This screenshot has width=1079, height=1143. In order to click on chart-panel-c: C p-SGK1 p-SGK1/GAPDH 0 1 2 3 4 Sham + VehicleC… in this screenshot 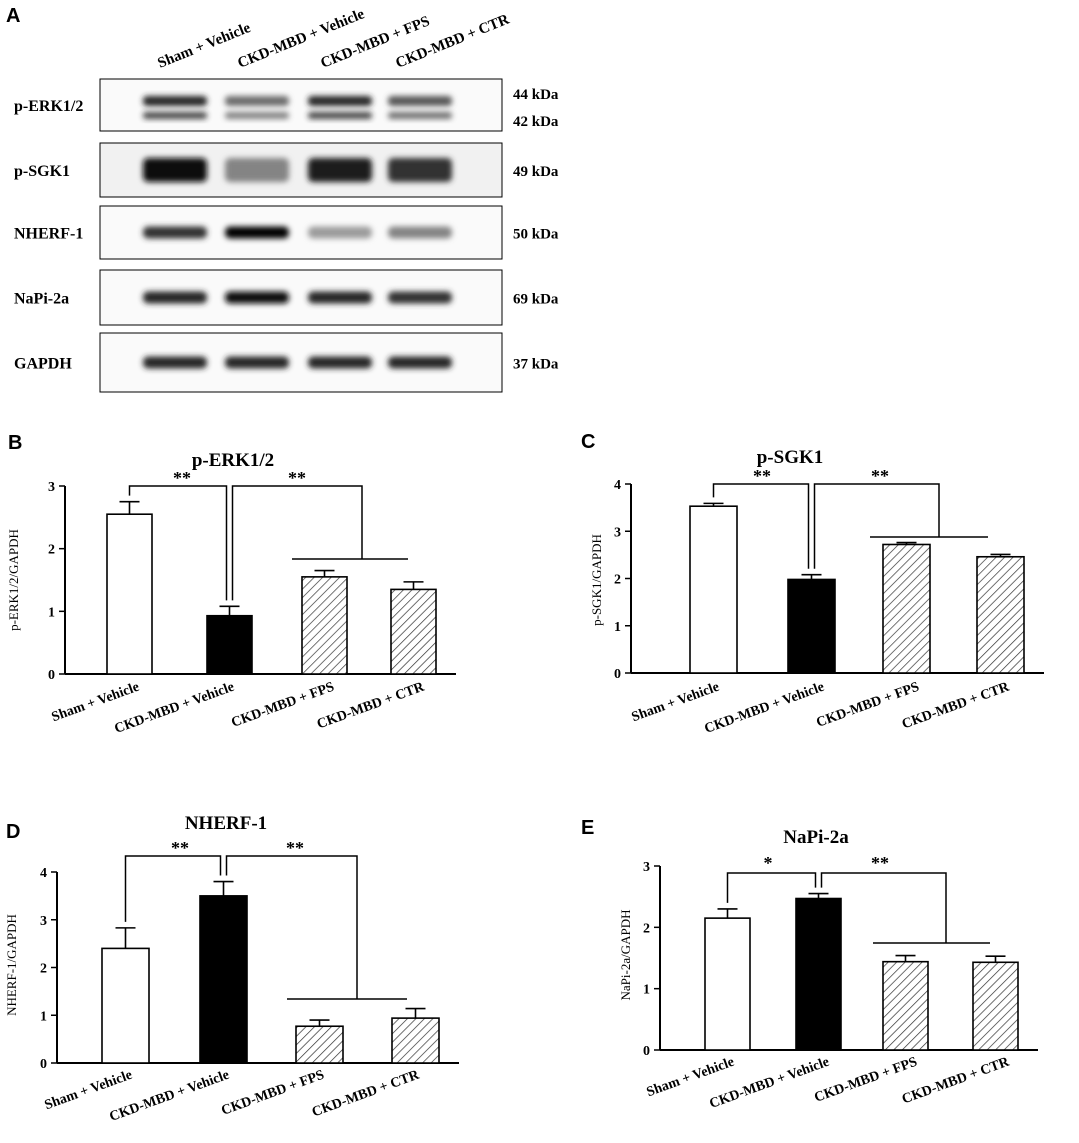, I will do `click(812, 584)`.